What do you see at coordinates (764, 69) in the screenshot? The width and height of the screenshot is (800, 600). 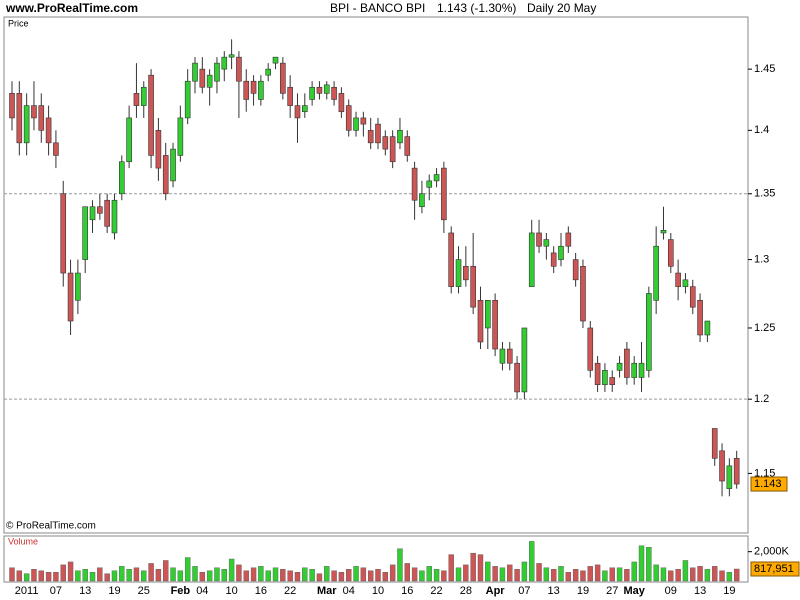 I see `y-tick-label: 1.45` at bounding box center [764, 69].